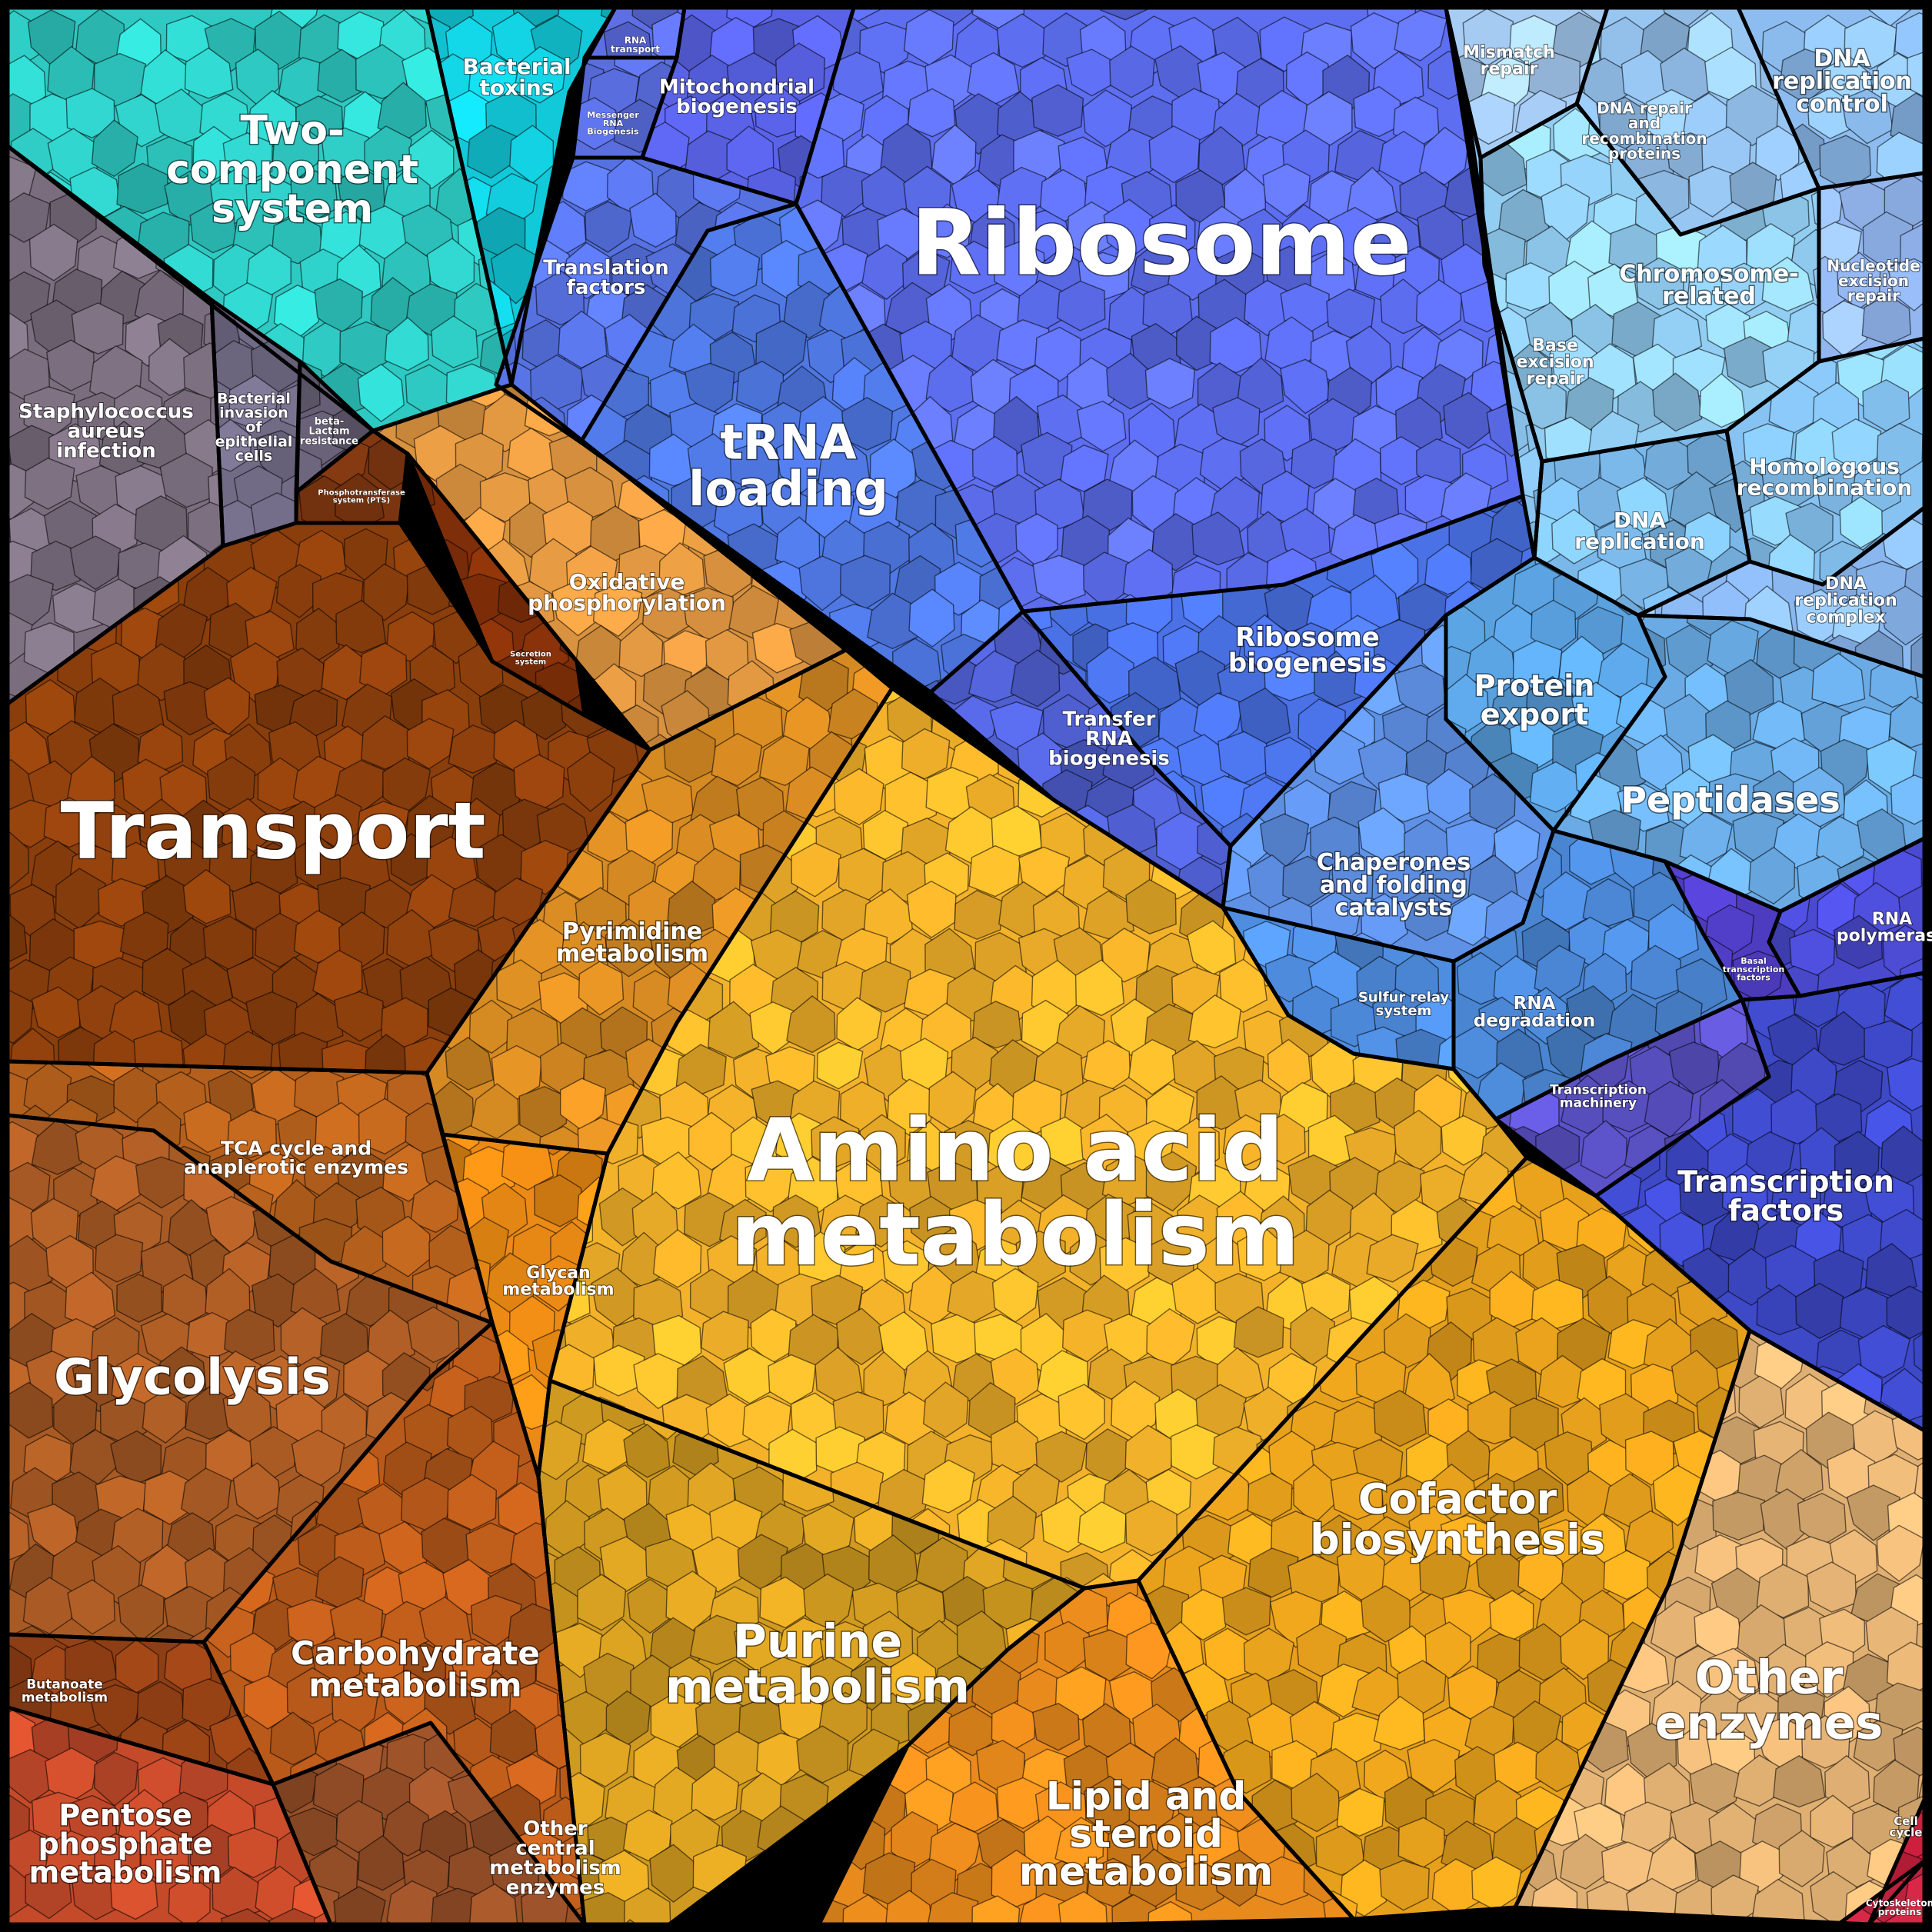  I want to click on label-line: Chaperones, so click(1394, 862).